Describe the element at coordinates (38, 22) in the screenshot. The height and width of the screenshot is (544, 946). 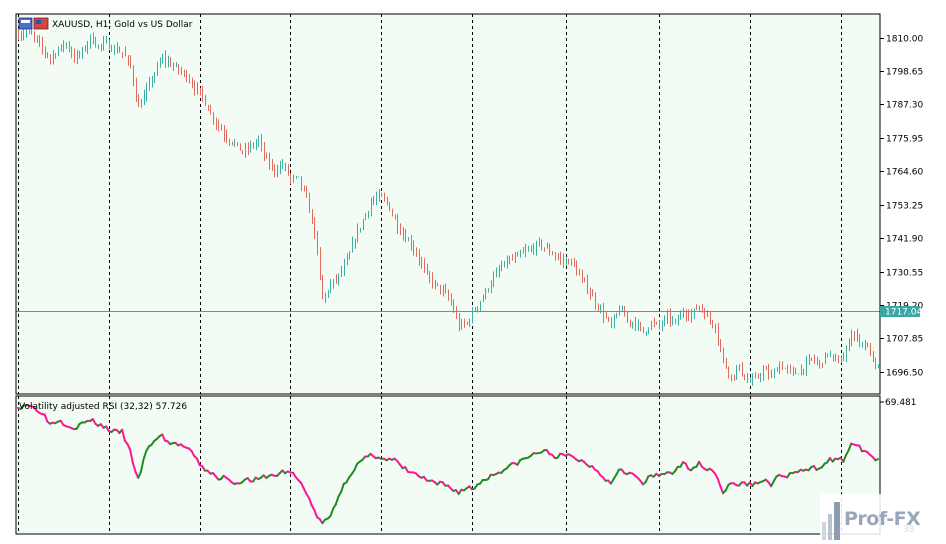
I see `symbol-flag-canton` at that location.